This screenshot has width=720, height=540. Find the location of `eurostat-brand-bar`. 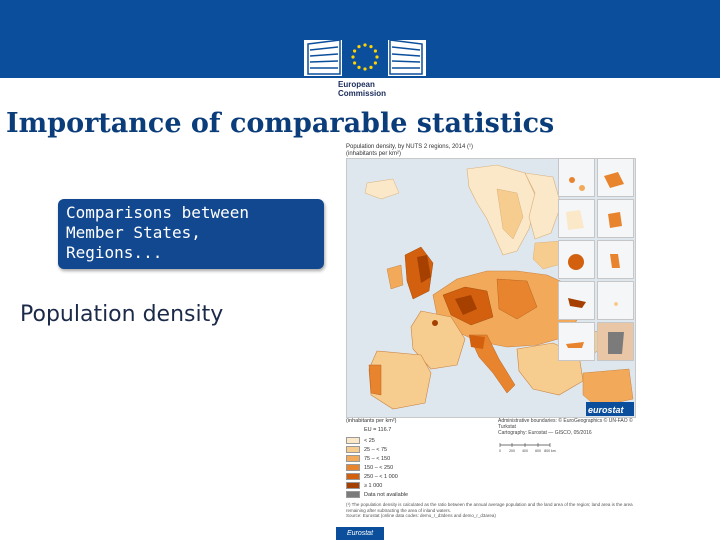

eurostat-brand-bar is located at coordinates (610, 409).